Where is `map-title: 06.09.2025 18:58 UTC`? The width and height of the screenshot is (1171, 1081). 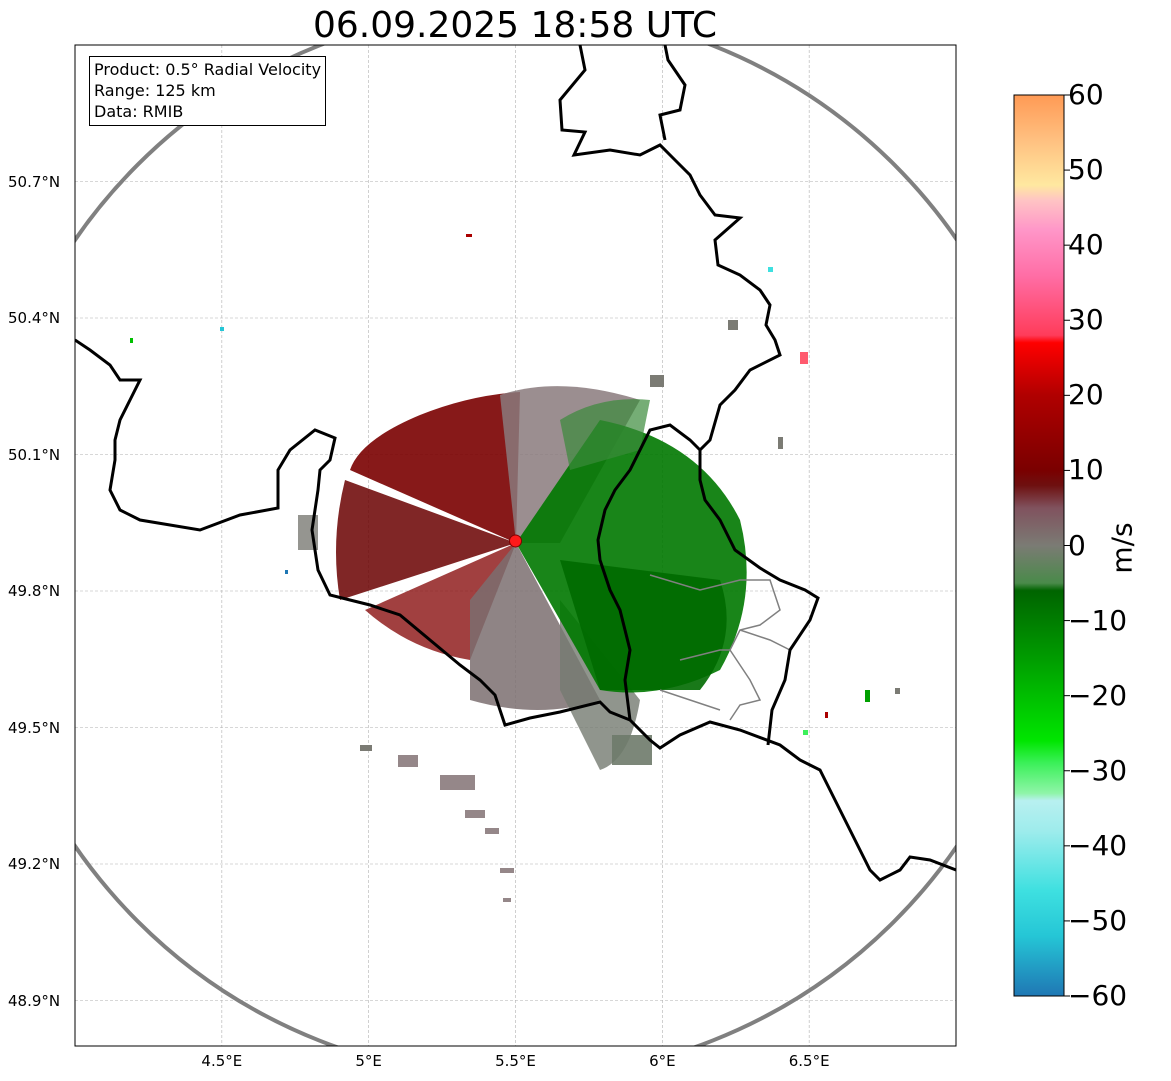 map-title: 06.09.2025 18:58 UTC is located at coordinates (515, 25).